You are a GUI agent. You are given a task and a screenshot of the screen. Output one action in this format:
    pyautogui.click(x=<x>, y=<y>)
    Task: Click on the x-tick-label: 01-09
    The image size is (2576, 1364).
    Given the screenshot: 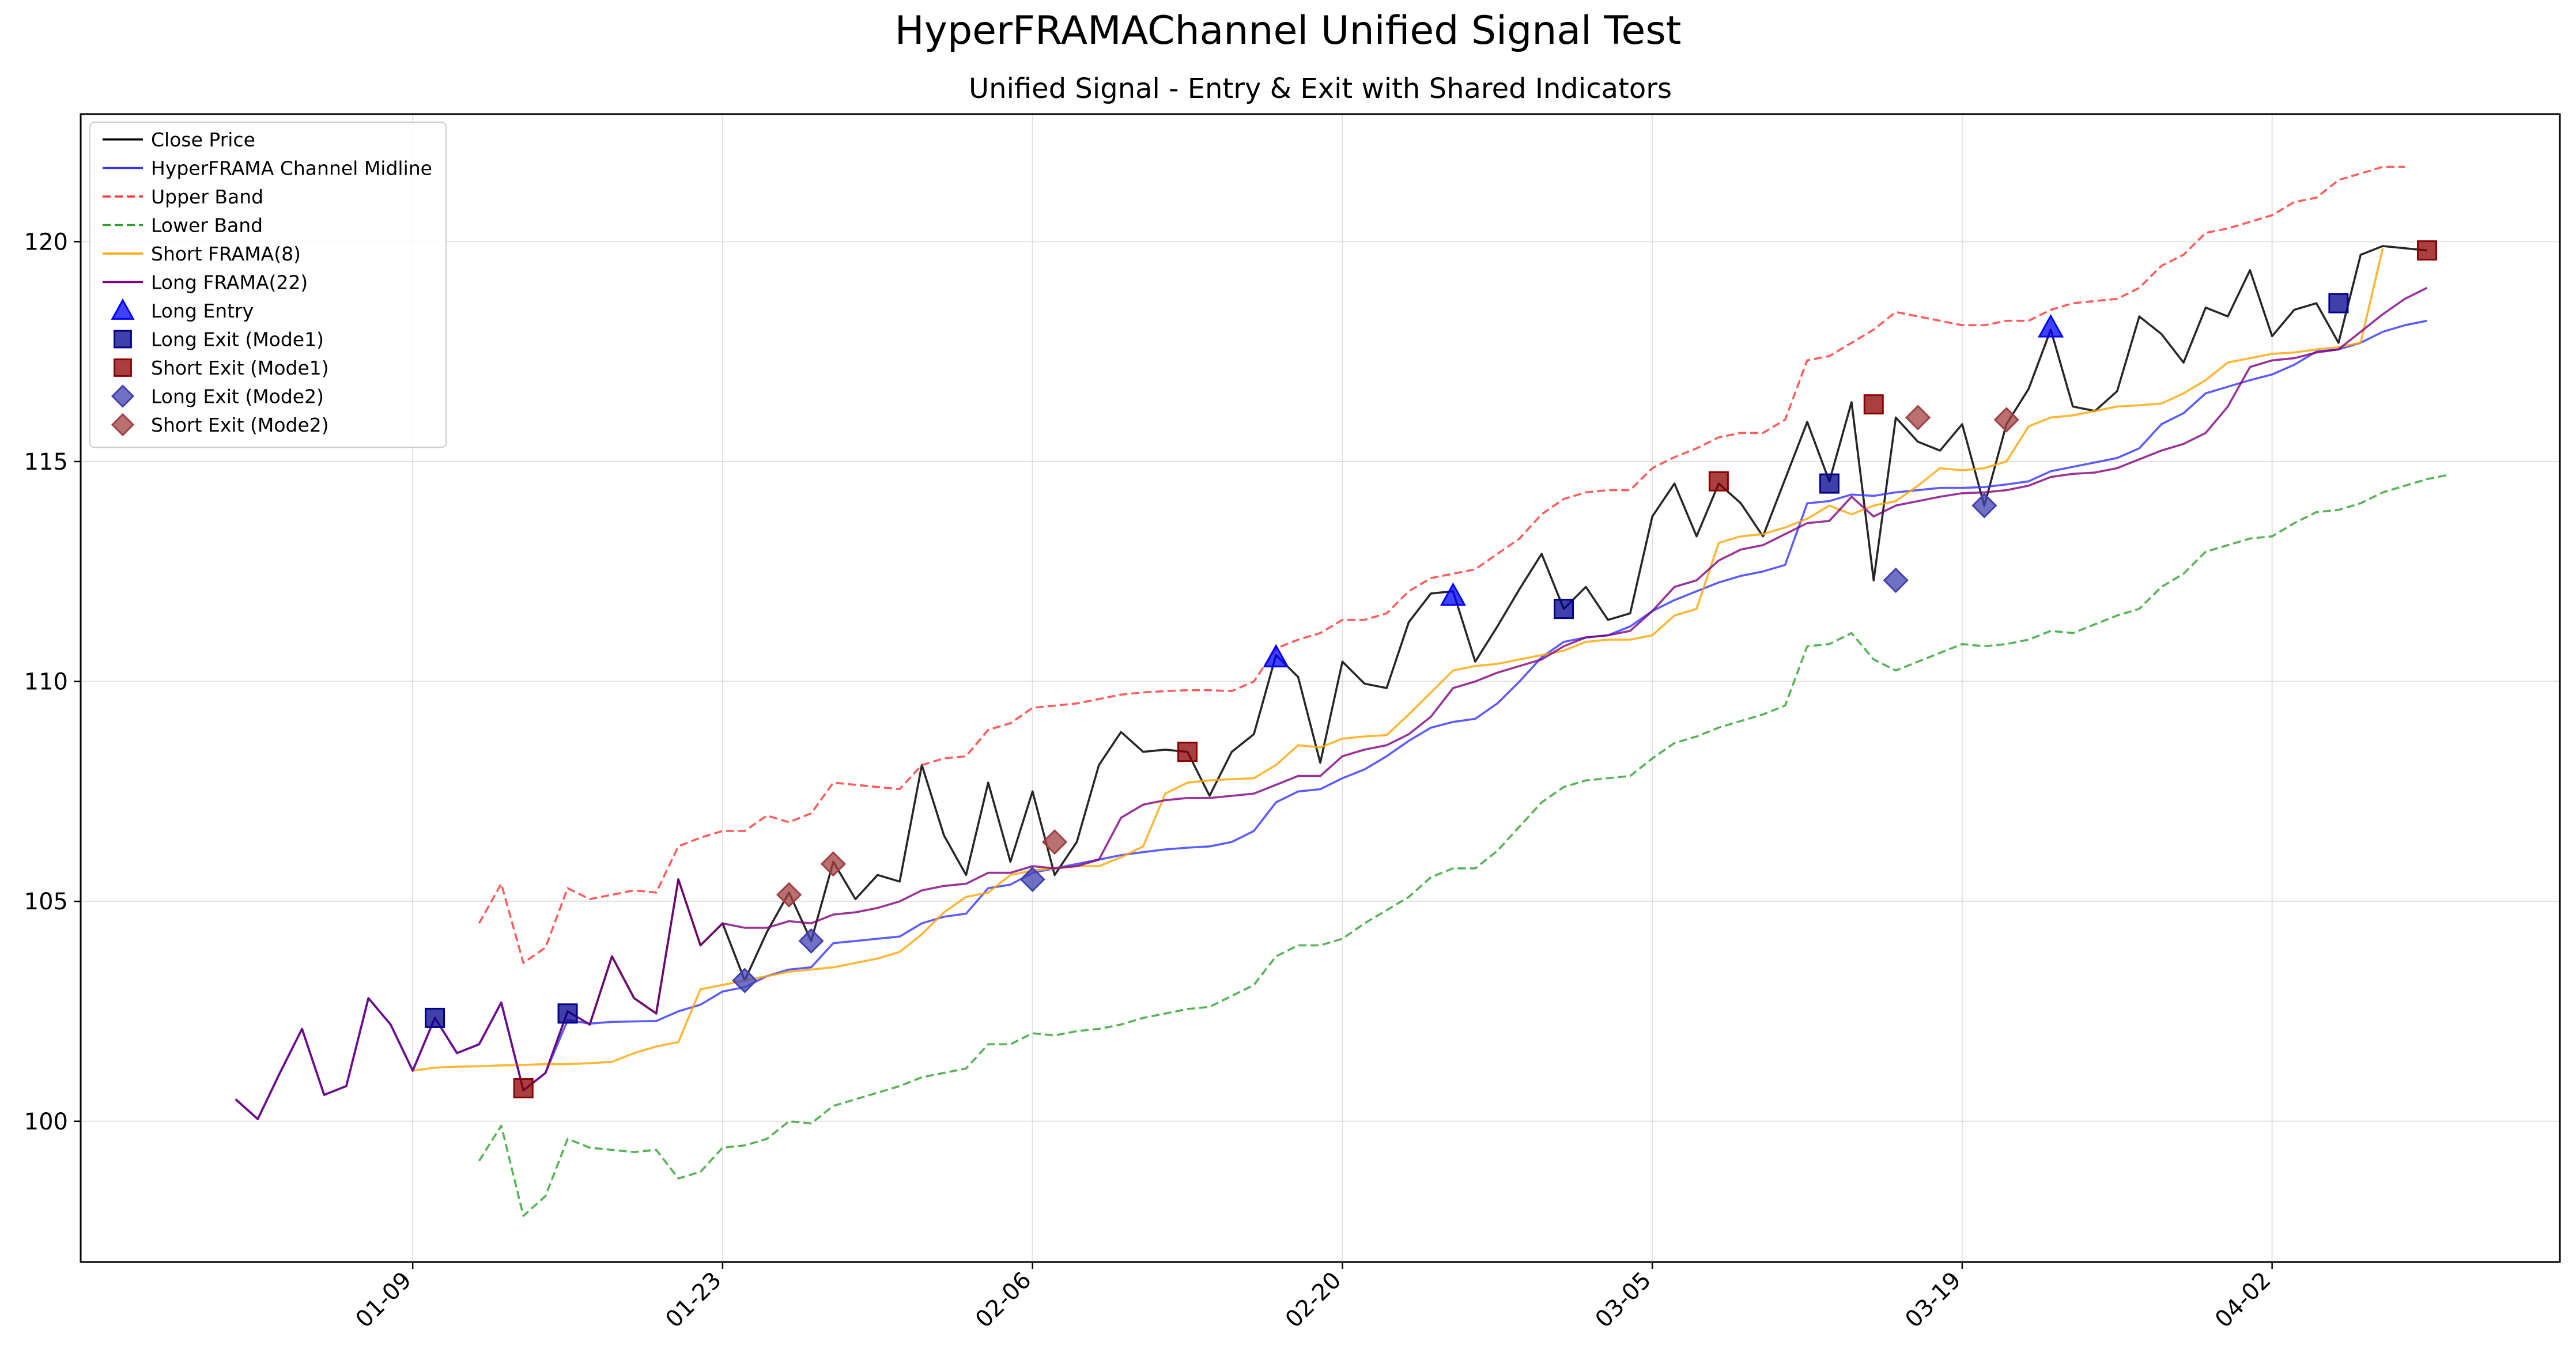 What is the action you would take?
    pyautogui.click(x=384, y=1300)
    